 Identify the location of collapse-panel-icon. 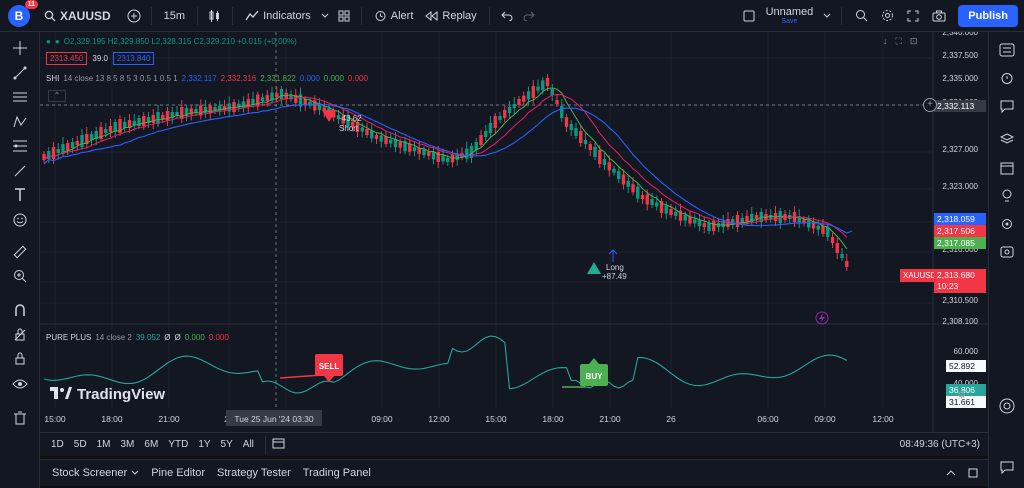
(951, 473).